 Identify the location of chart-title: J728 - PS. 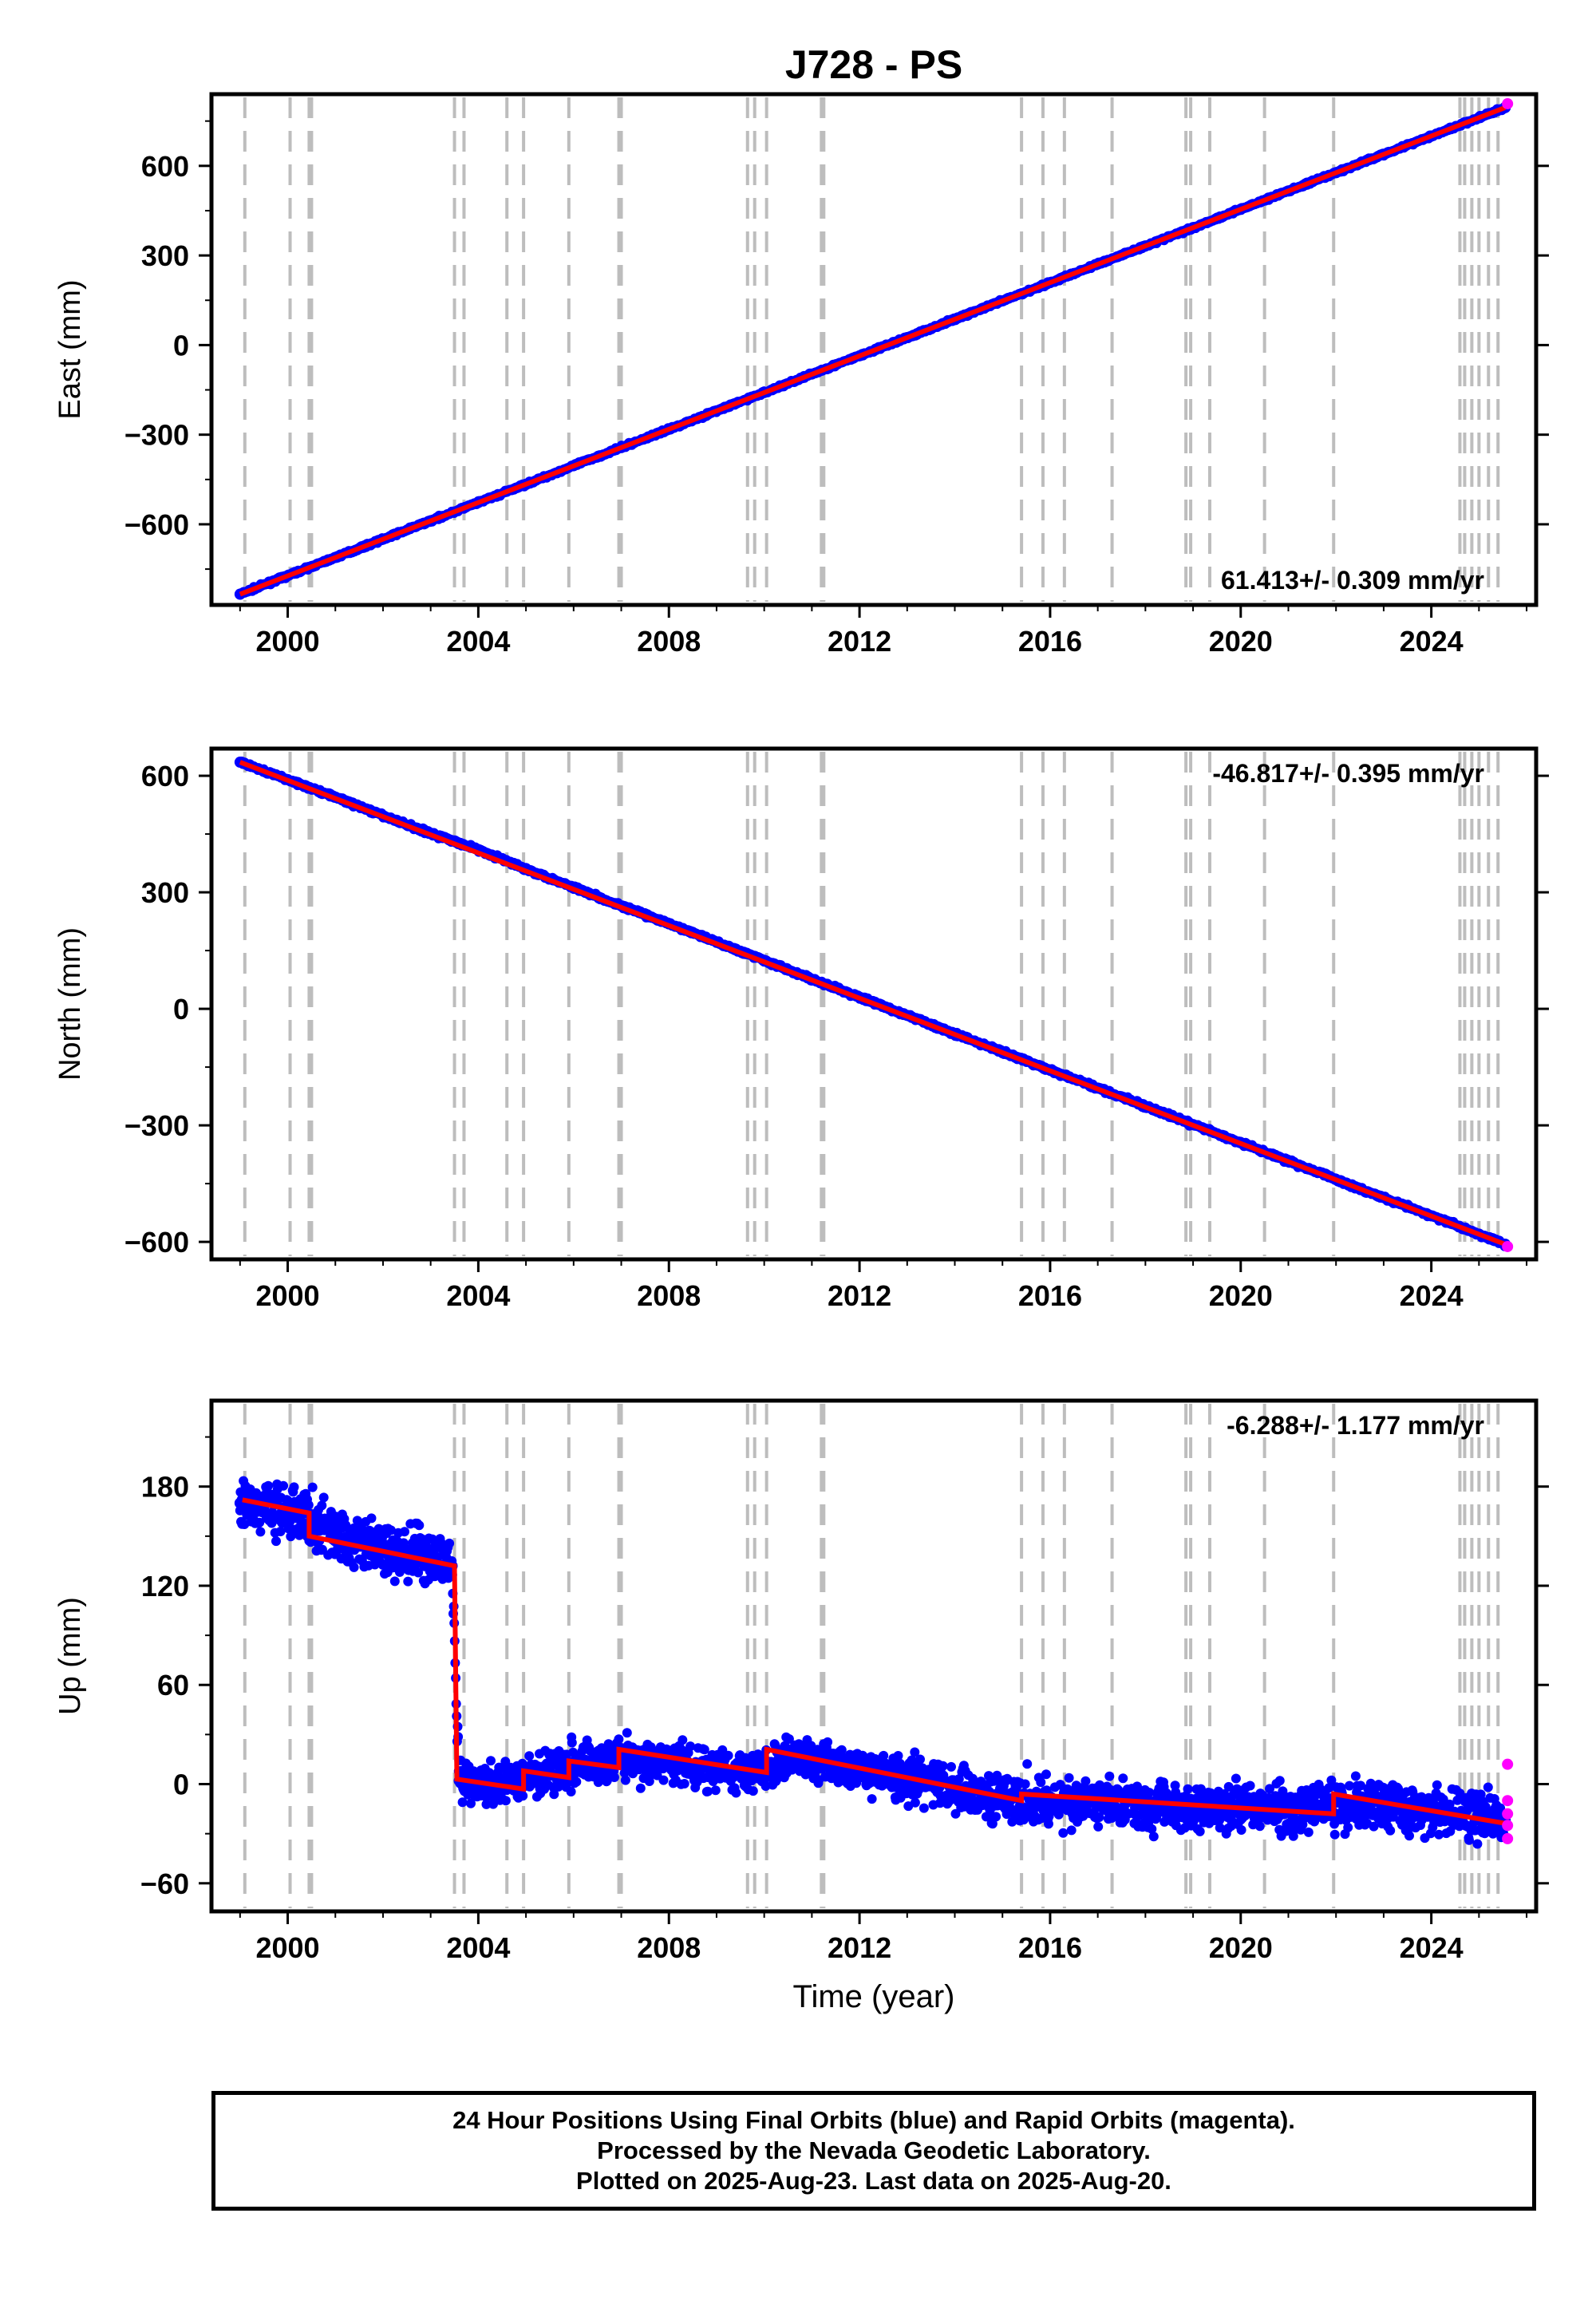
(873, 64).